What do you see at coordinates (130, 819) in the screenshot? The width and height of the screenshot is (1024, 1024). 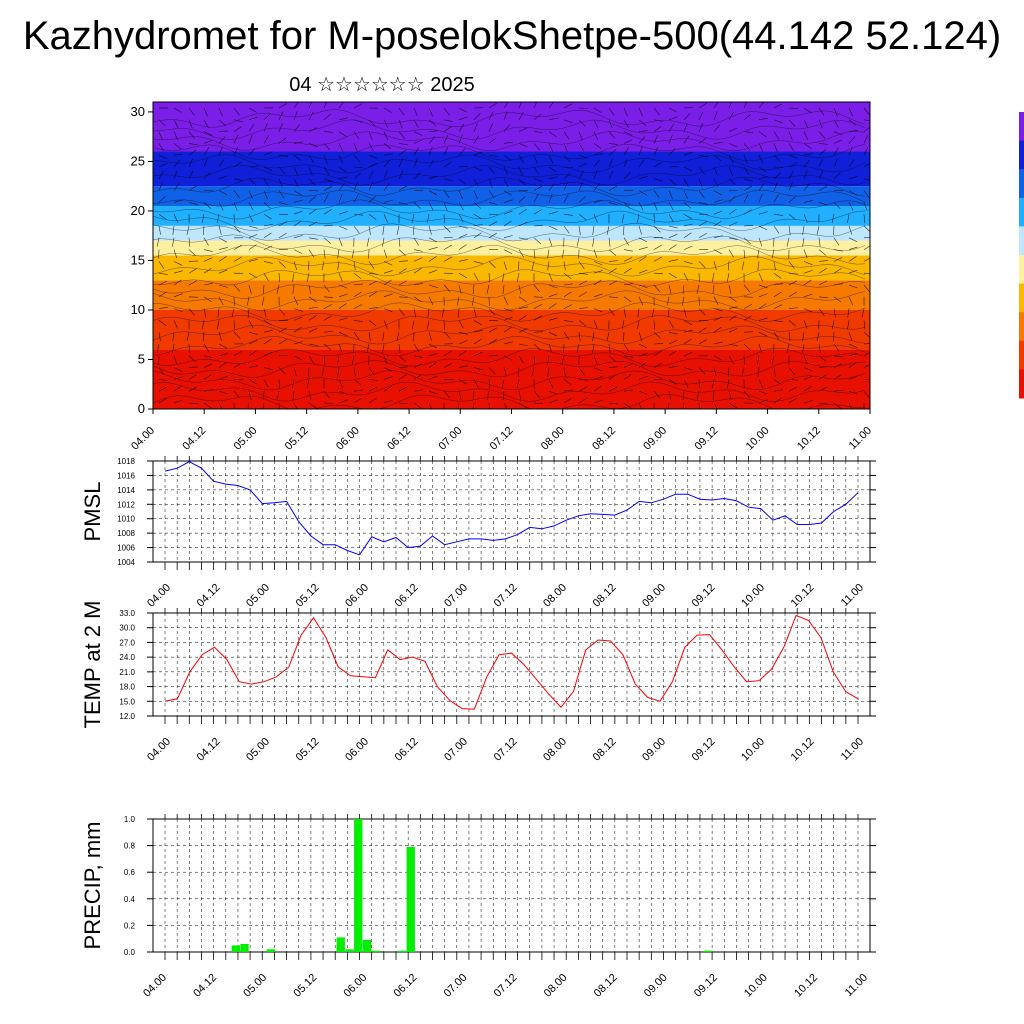 I see `y-tick-label: 1.0` at bounding box center [130, 819].